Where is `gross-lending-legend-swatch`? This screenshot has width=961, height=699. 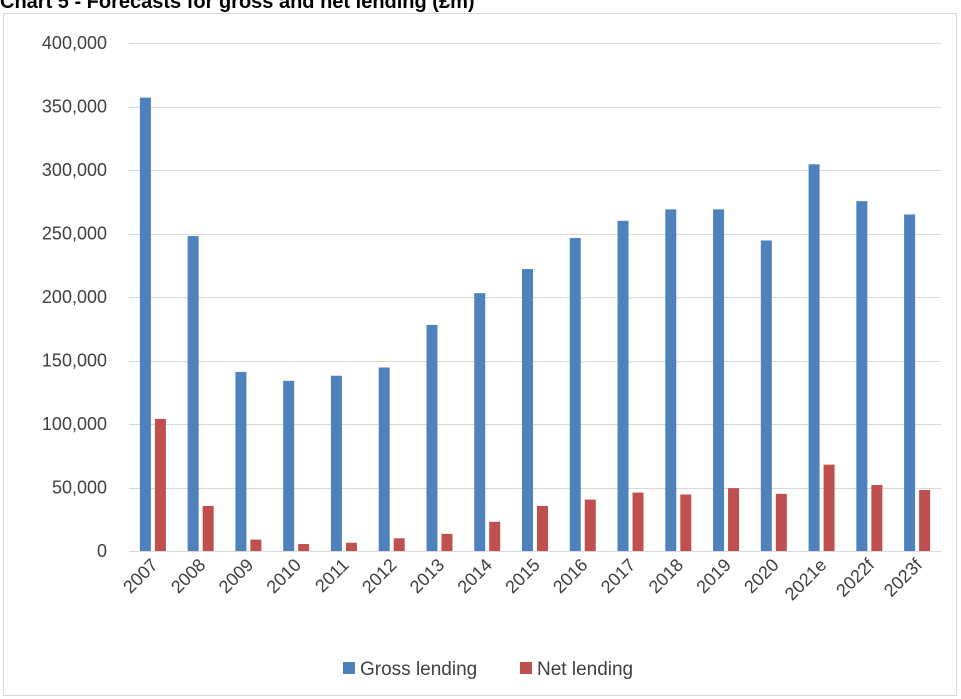 gross-lending-legend-swatch is located at coordinates (349, 668).